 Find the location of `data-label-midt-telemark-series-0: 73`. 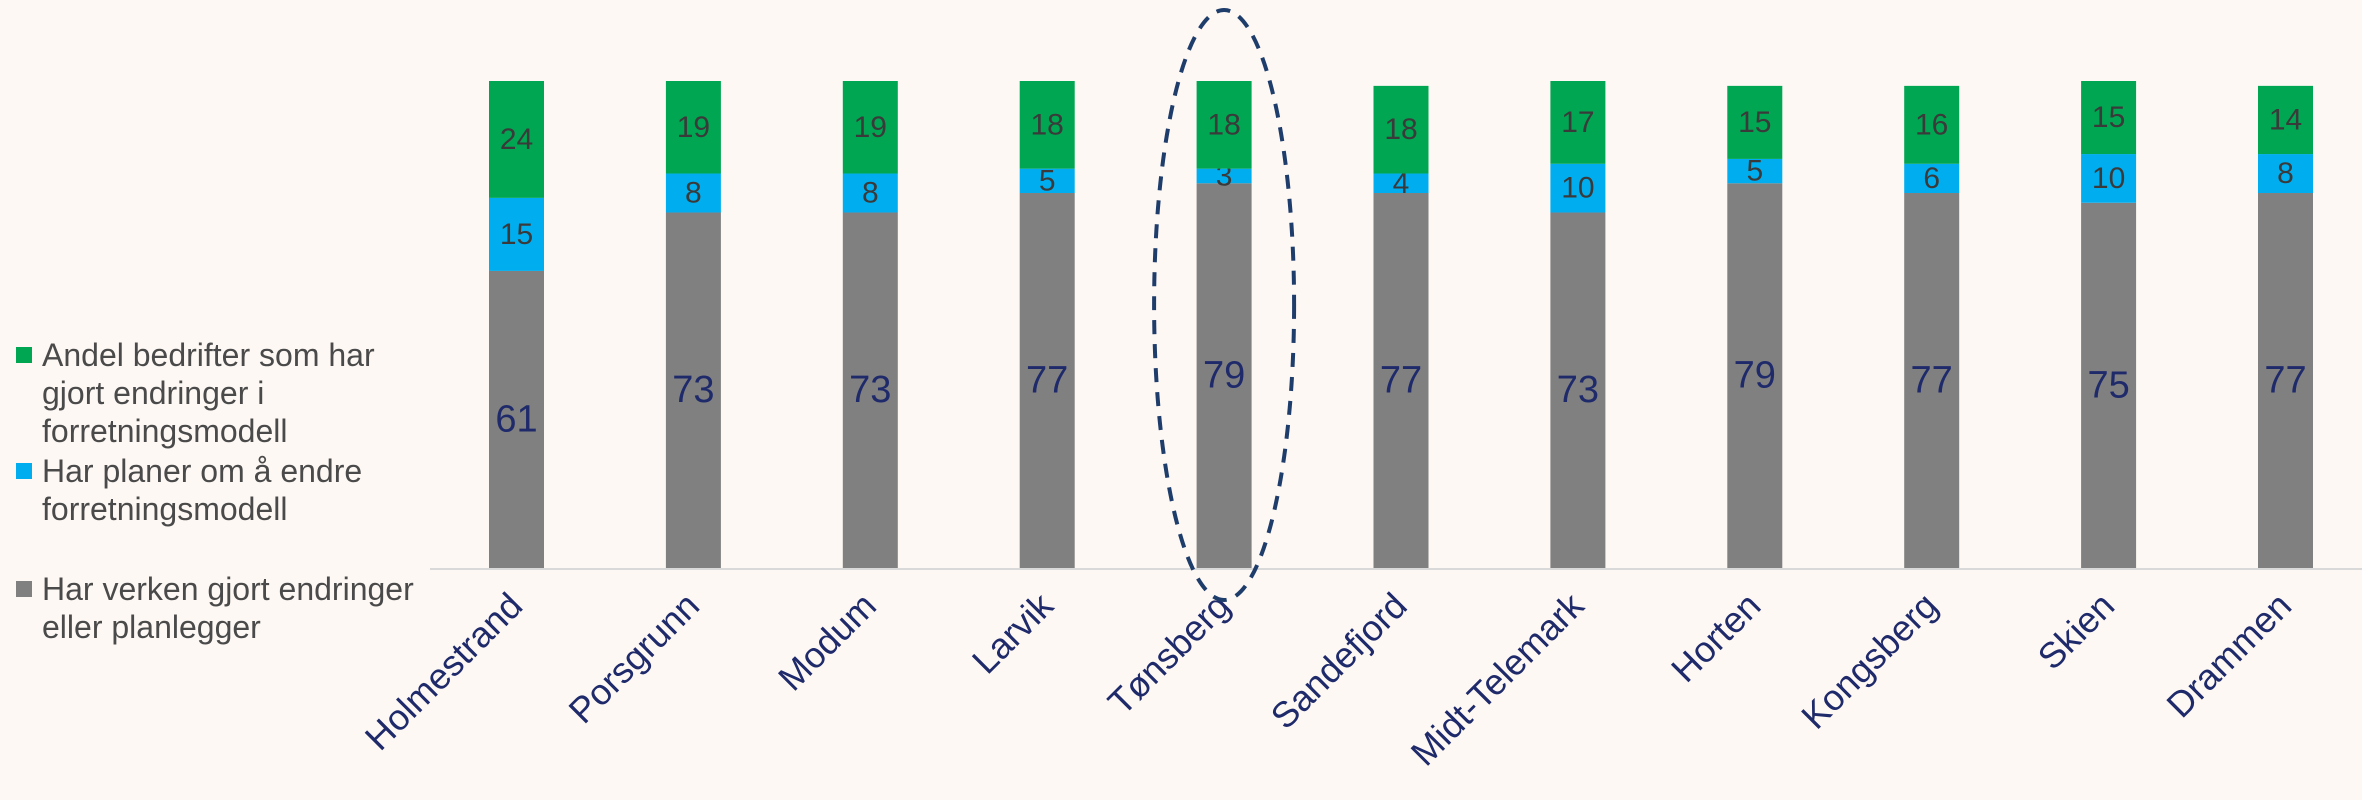

data-label-midt-telemark-series-0: 73 is located at coordinates (1578, 390).